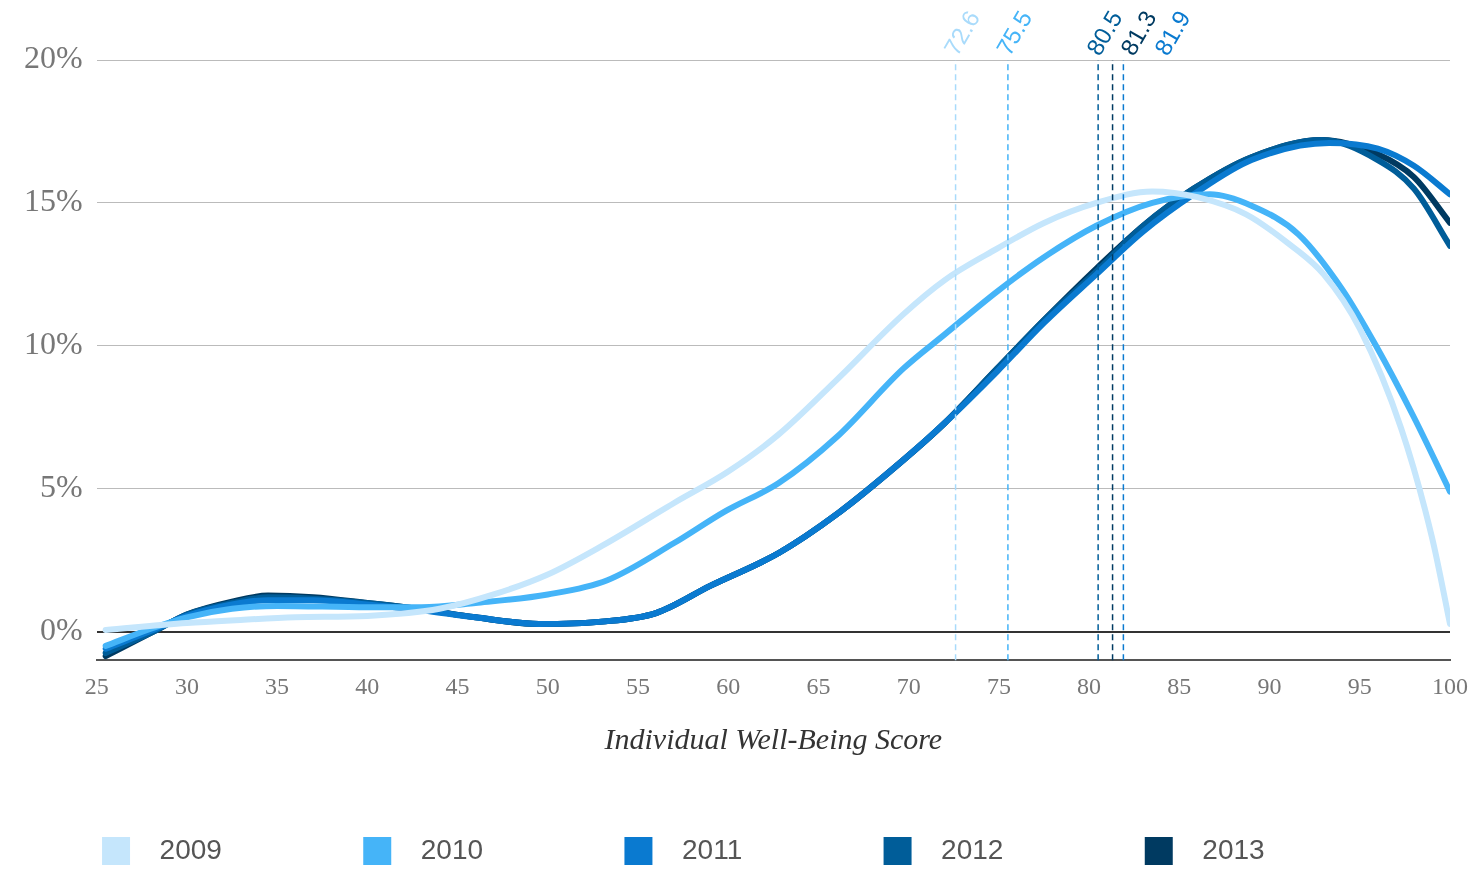 The image size is (1480, 885). Describe the element at coordinates (53, 343) in the screenshot. I see `y-tick-label: 10%` at that location.